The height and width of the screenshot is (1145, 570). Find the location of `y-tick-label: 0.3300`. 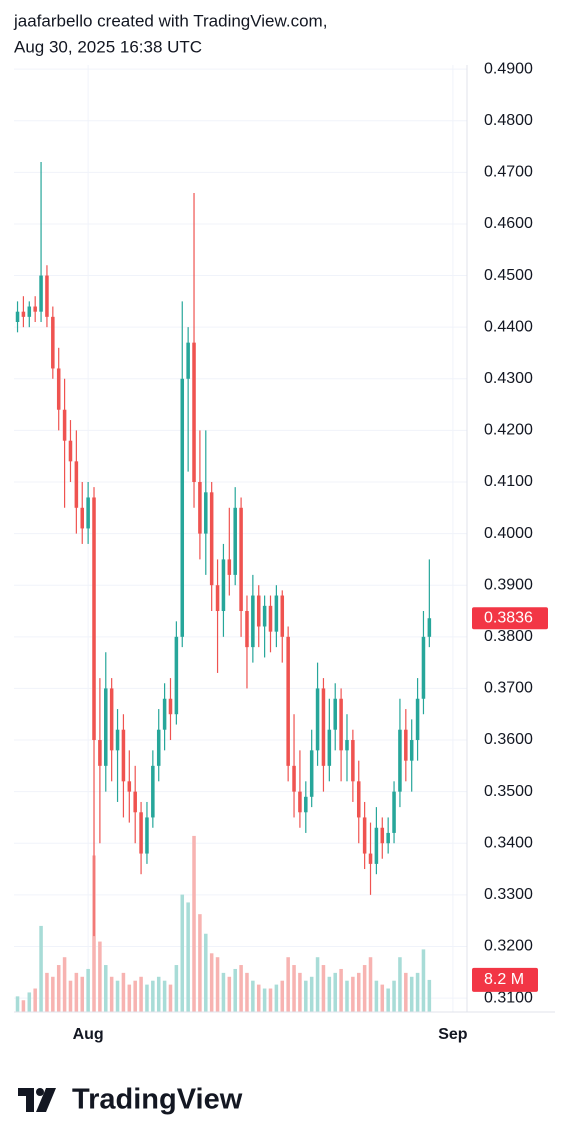

y-tick-label: 0.3300 is located at coordinates (508, 894).